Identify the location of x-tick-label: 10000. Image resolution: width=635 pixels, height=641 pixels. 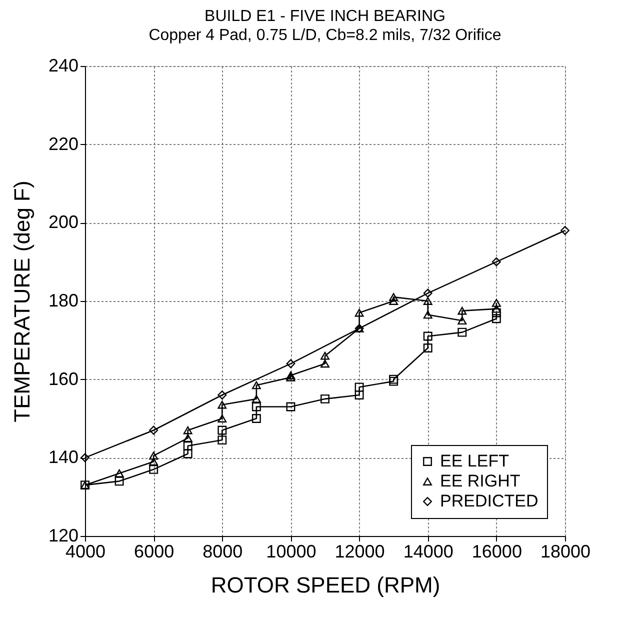
(291, 552).